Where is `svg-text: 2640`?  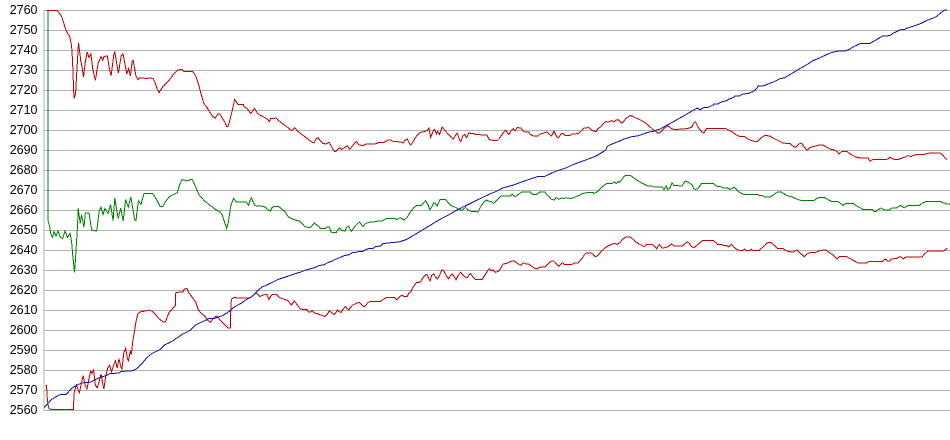 svg-text: 2640 is located at coordinates (24, 250).